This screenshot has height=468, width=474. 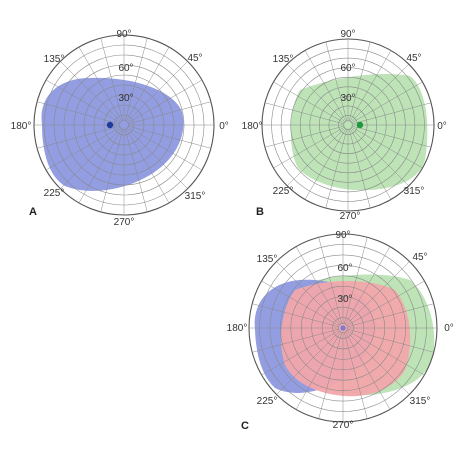 I want to click on panel-letter-a: A, so click(x=33, y=212).